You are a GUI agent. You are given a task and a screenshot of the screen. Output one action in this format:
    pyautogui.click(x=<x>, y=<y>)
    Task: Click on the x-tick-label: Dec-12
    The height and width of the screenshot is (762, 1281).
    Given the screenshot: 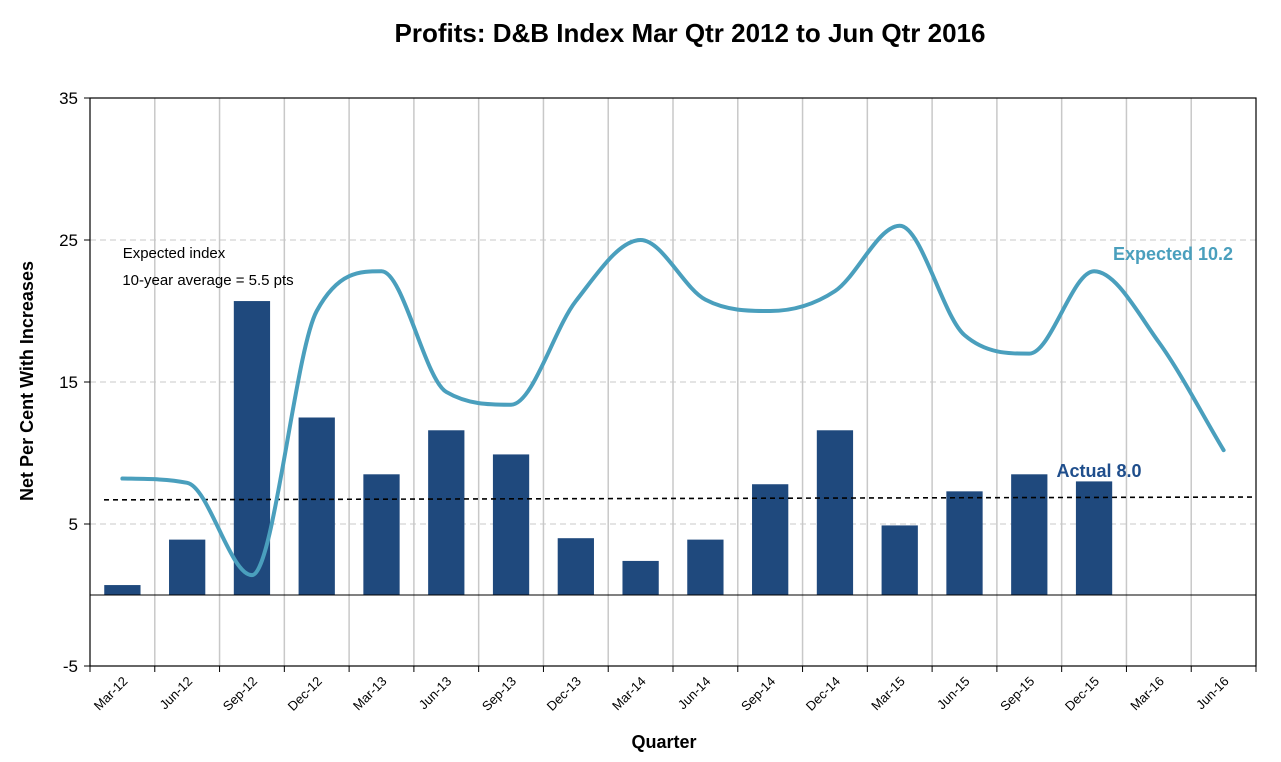 What is the action you would take?
    pyautogui.click(x=305, y=694)
    